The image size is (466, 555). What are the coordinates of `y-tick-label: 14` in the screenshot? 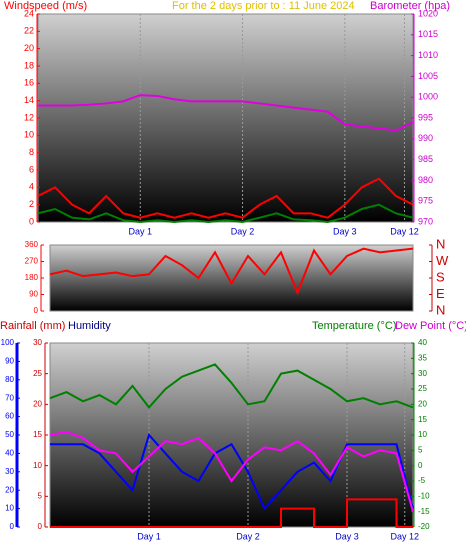 It's located at (29, 100).